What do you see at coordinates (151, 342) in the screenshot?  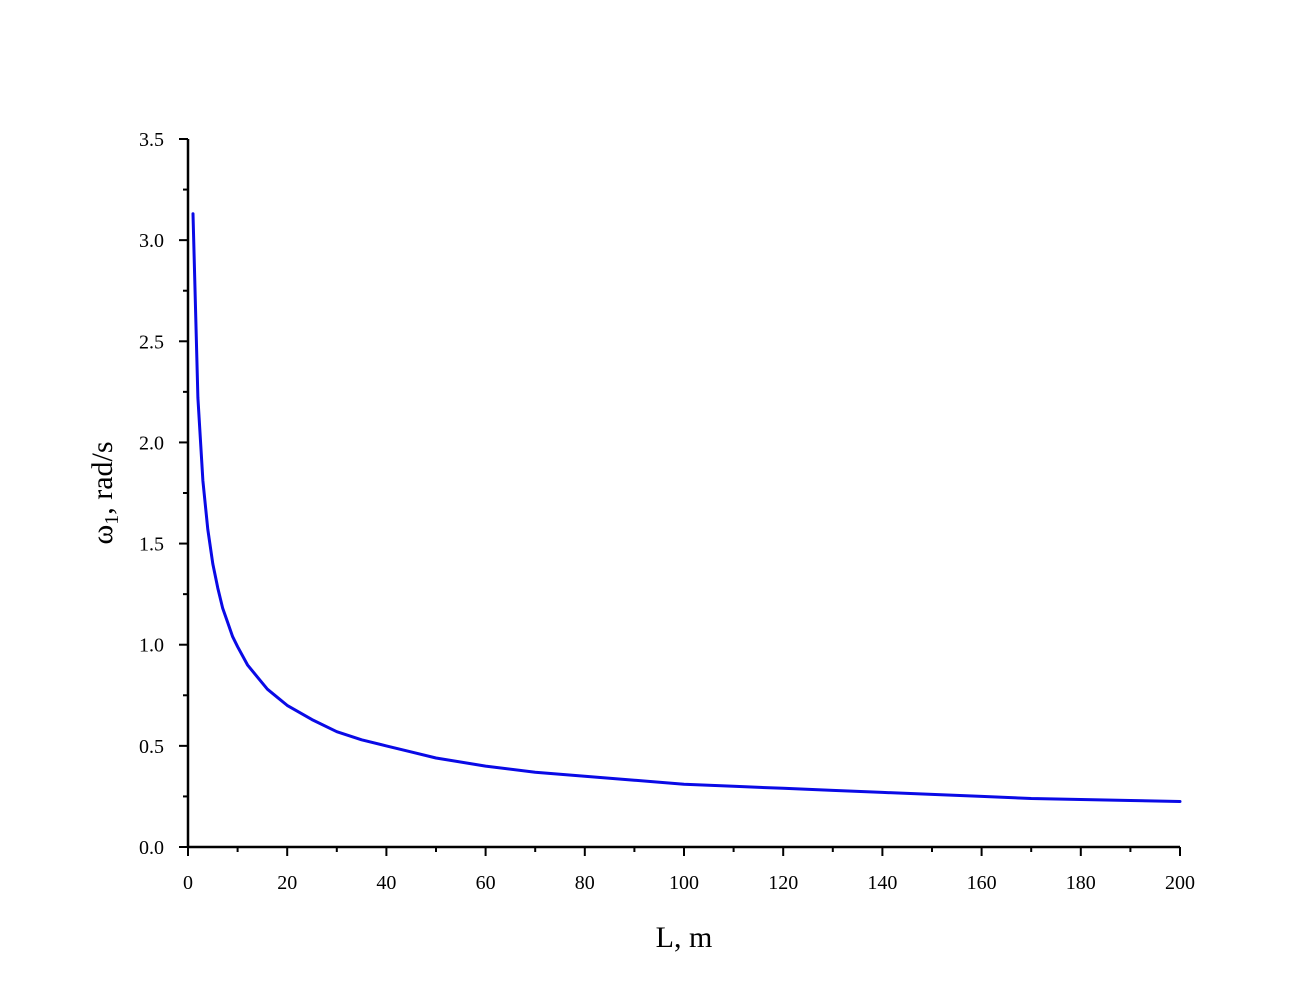 I see `y-tick-label: 2.5` at bounding box center [151, 342].